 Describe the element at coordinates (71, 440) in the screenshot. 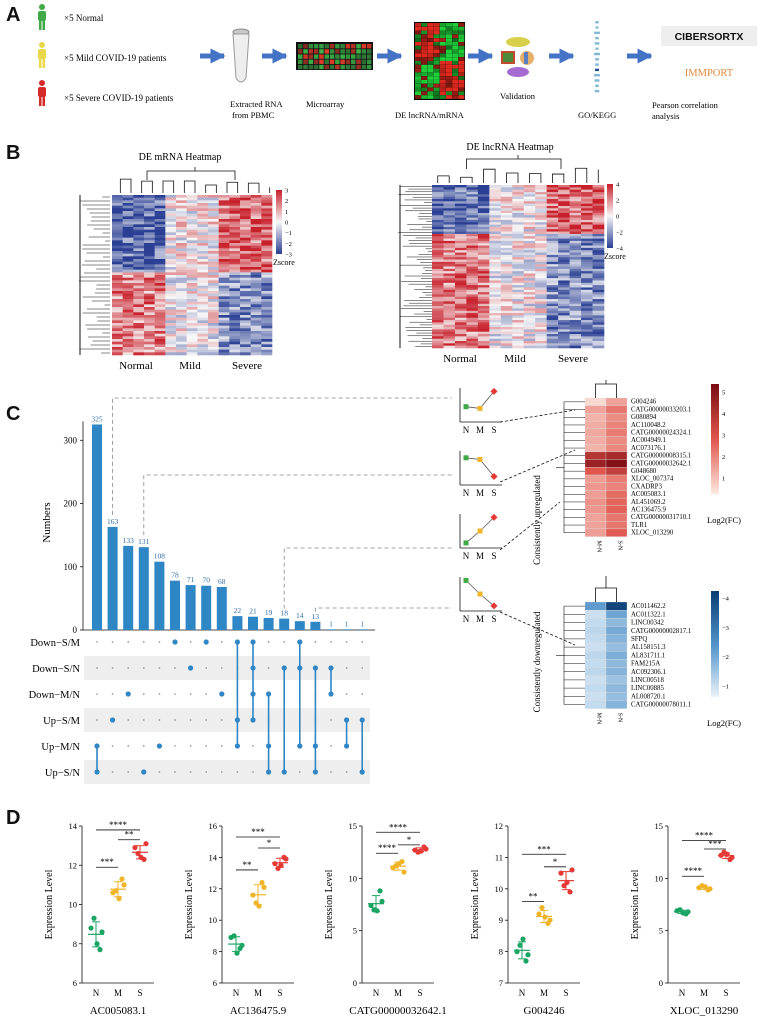

I see `y-tick-label: 300` at that location.